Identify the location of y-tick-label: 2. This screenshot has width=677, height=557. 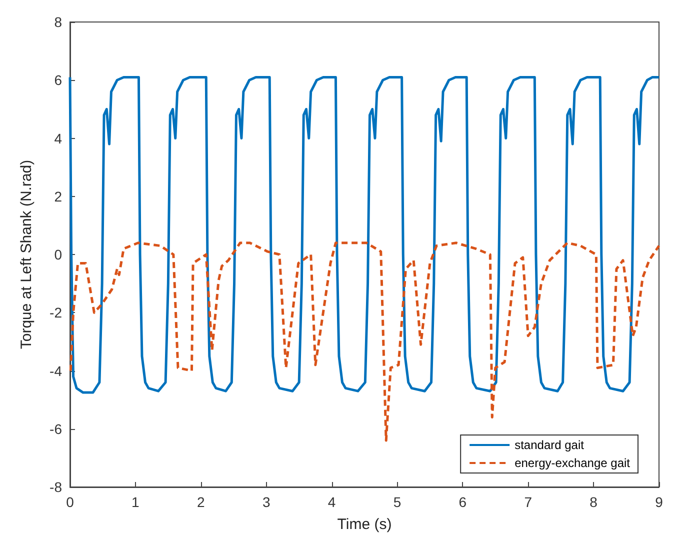
(58, 196).